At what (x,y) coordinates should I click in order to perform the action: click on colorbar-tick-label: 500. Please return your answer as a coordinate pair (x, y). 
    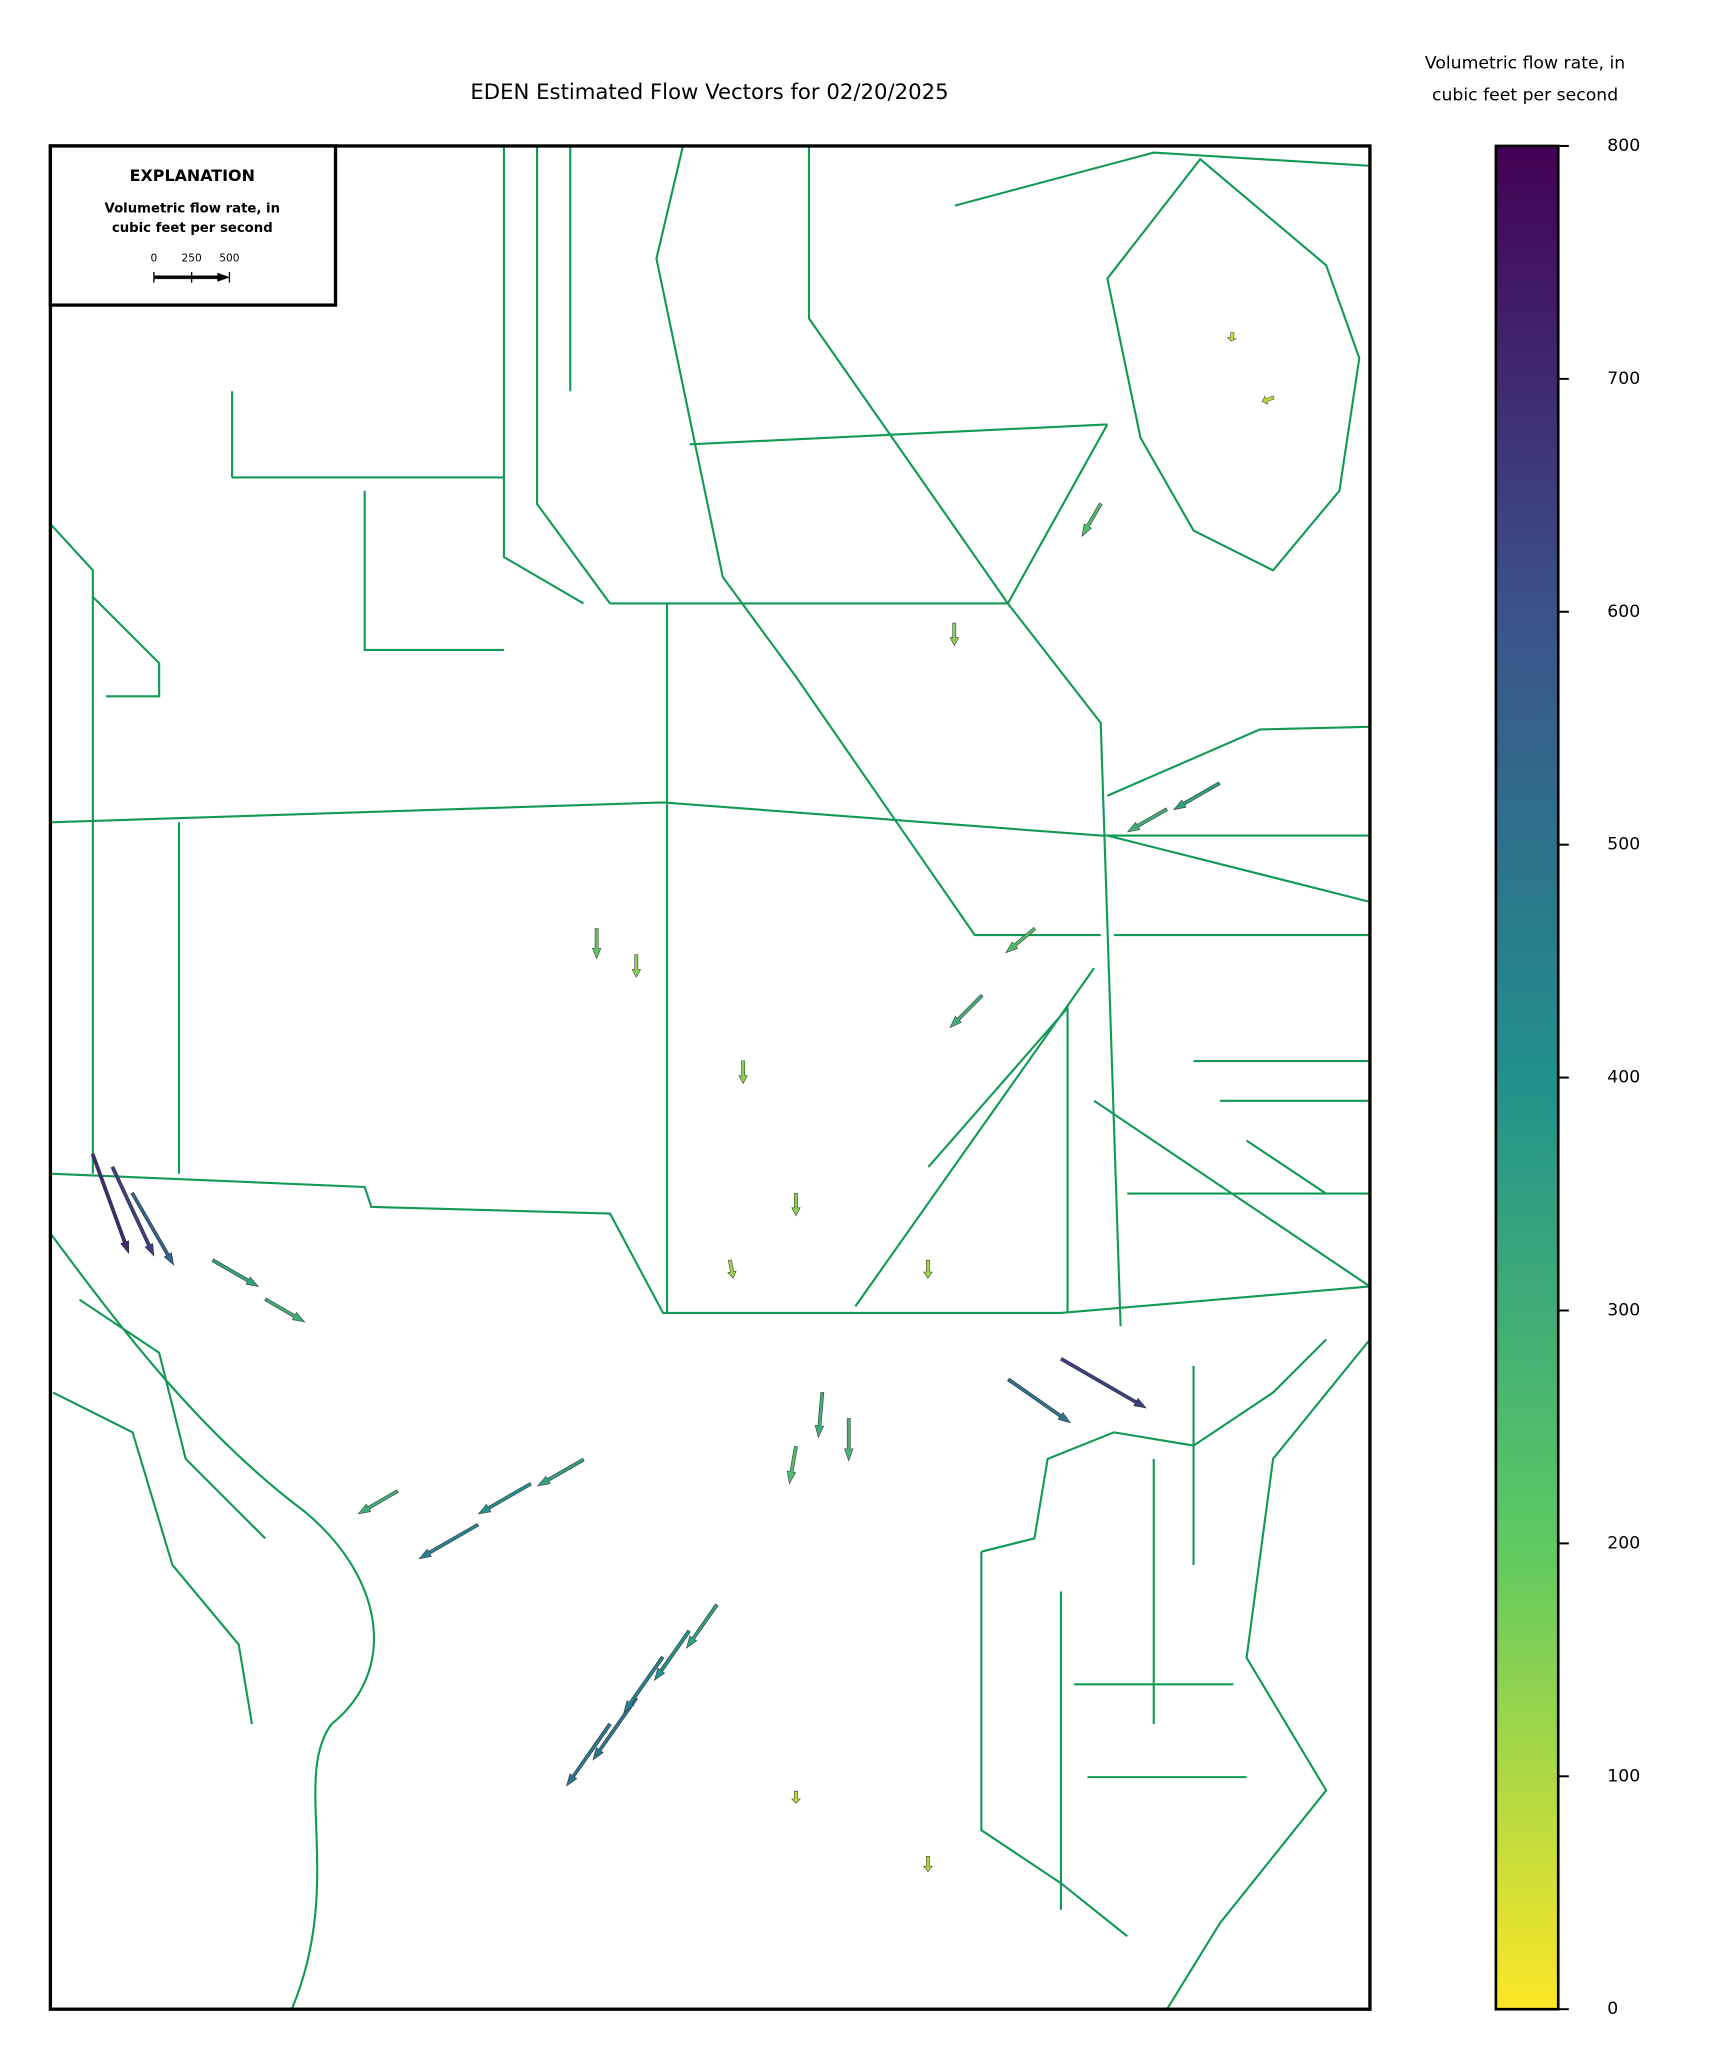
    Looking at the image, I should click on (1623, 845).